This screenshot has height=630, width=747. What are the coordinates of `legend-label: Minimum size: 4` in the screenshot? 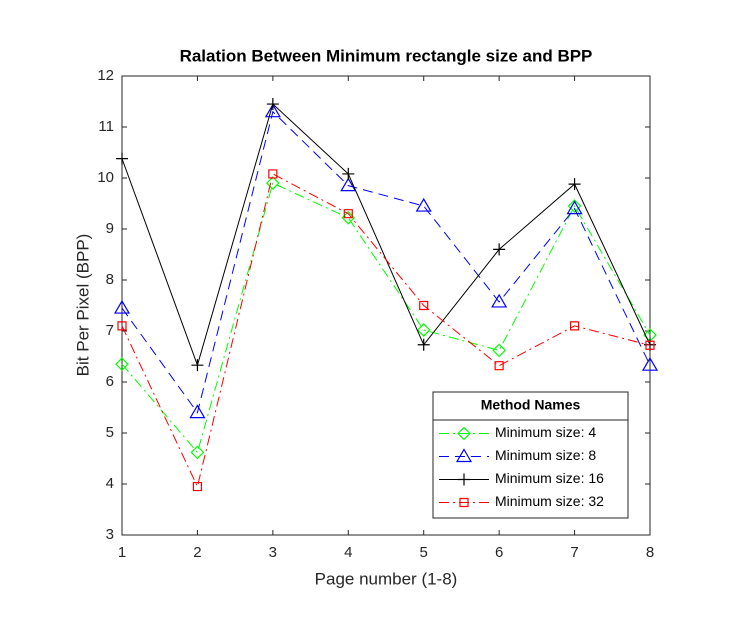 It's located at (545, 432).